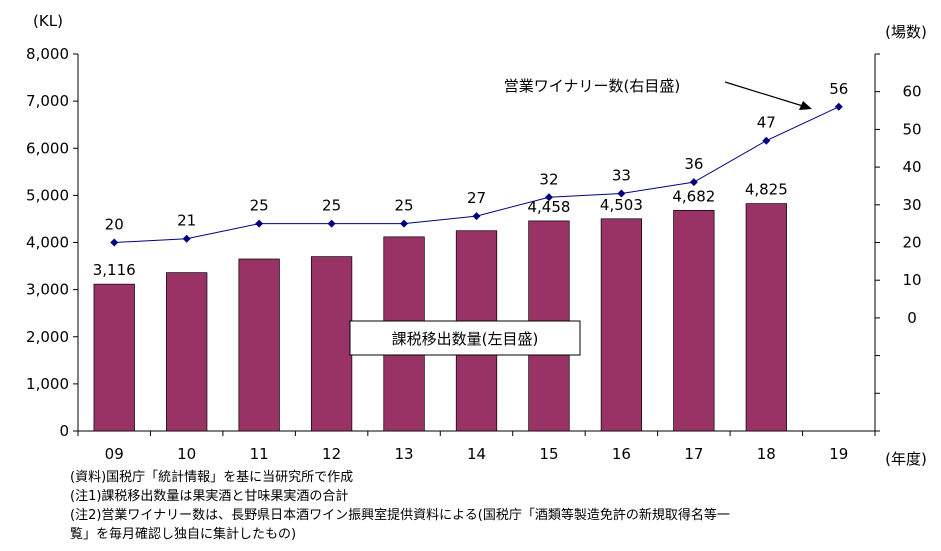 This screenshot has height=551, width=941. I want to click on line-data-label: 56, so click(838, 89).